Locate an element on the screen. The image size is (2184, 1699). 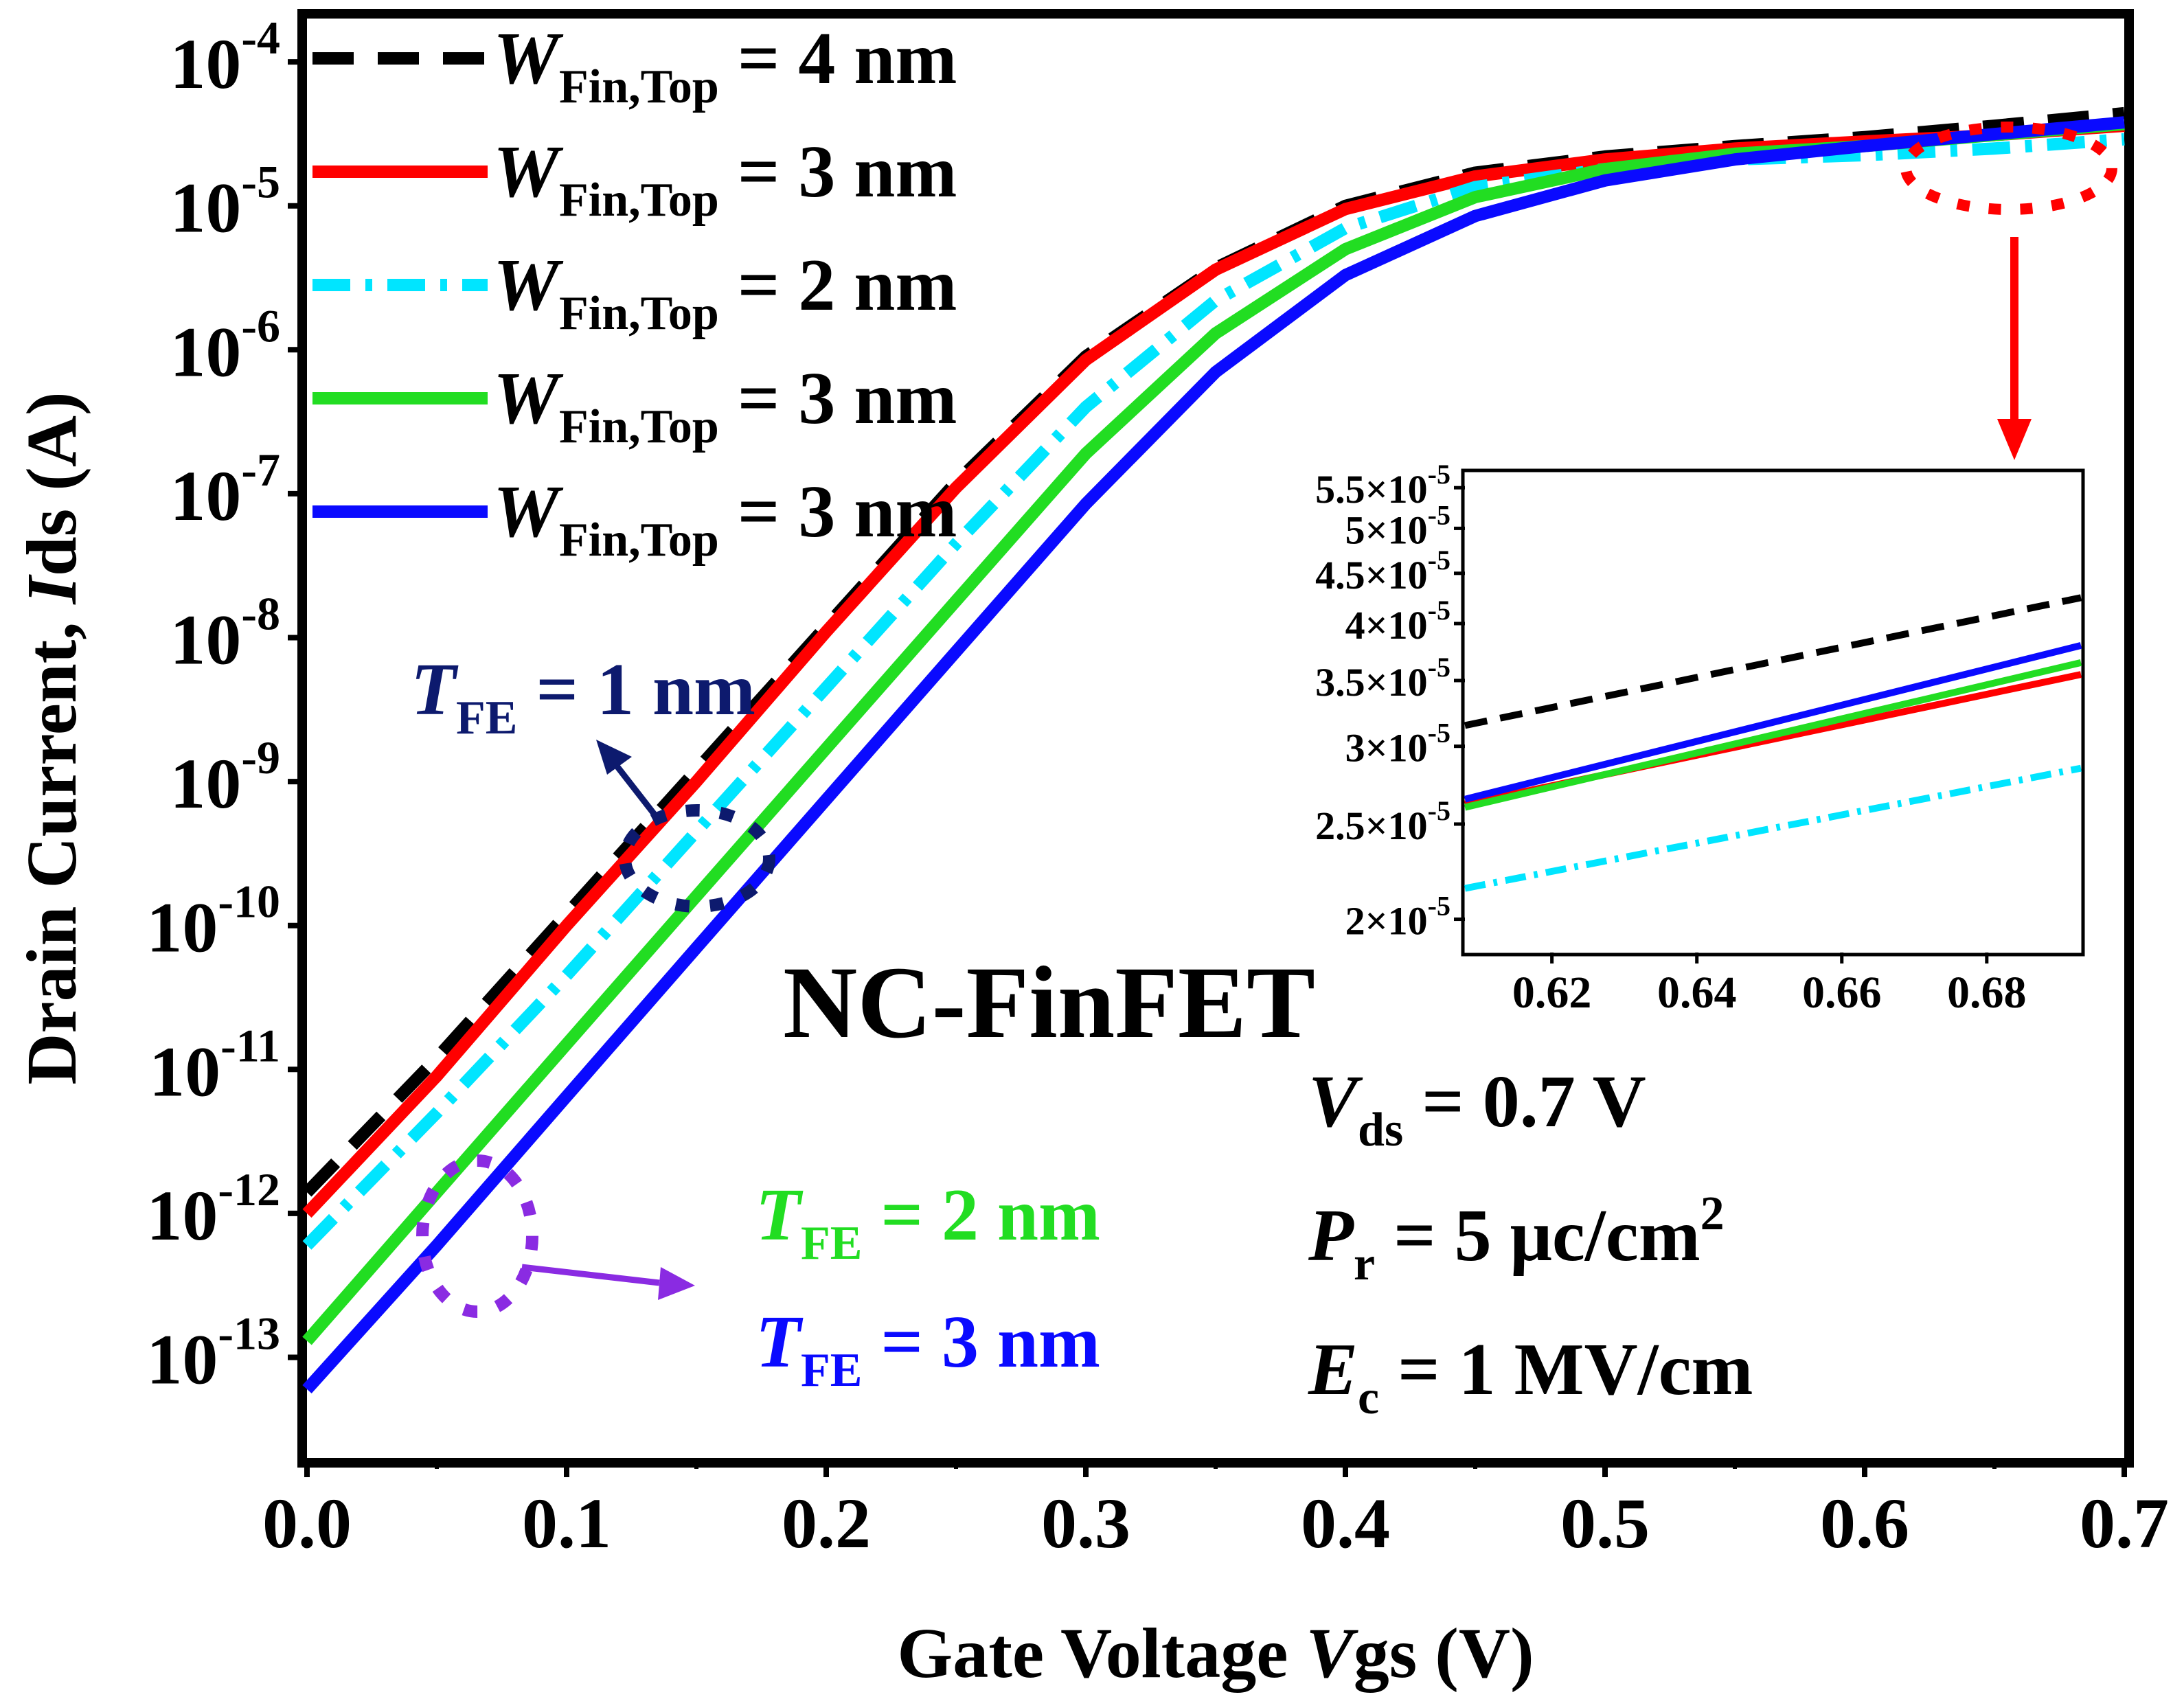
tfe3-label: TFE = 3 nm is located at coordinates (927, 1349).